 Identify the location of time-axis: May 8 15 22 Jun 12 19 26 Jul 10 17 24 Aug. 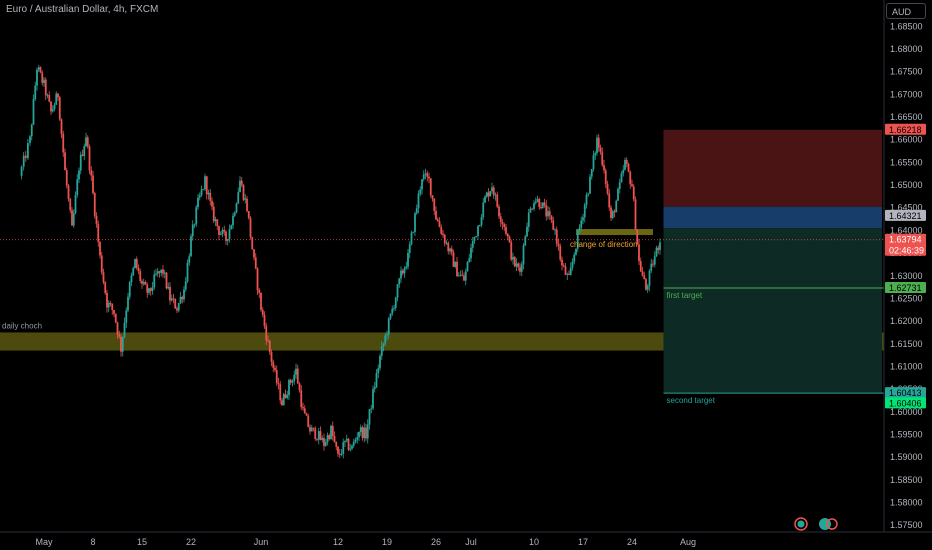
(466, 539).